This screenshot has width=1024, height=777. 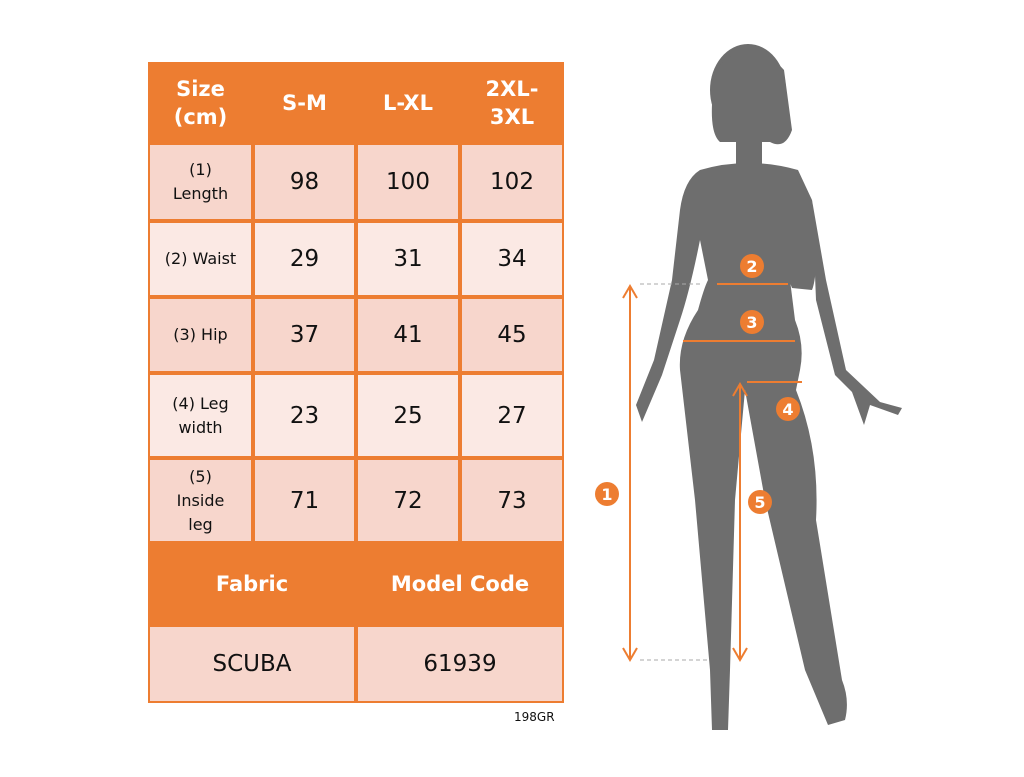 What do you see at coordinates (200, 102) in the screenshot?
I see `size-header: Size (cm)` at bounding box center [200, 102].